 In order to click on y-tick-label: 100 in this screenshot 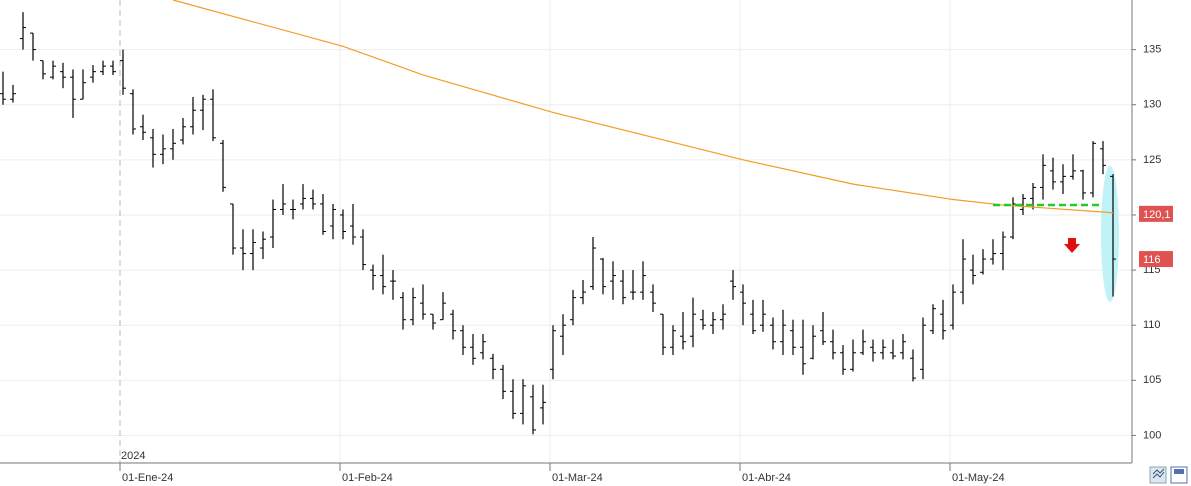, I will do `click(1152, 435)`.